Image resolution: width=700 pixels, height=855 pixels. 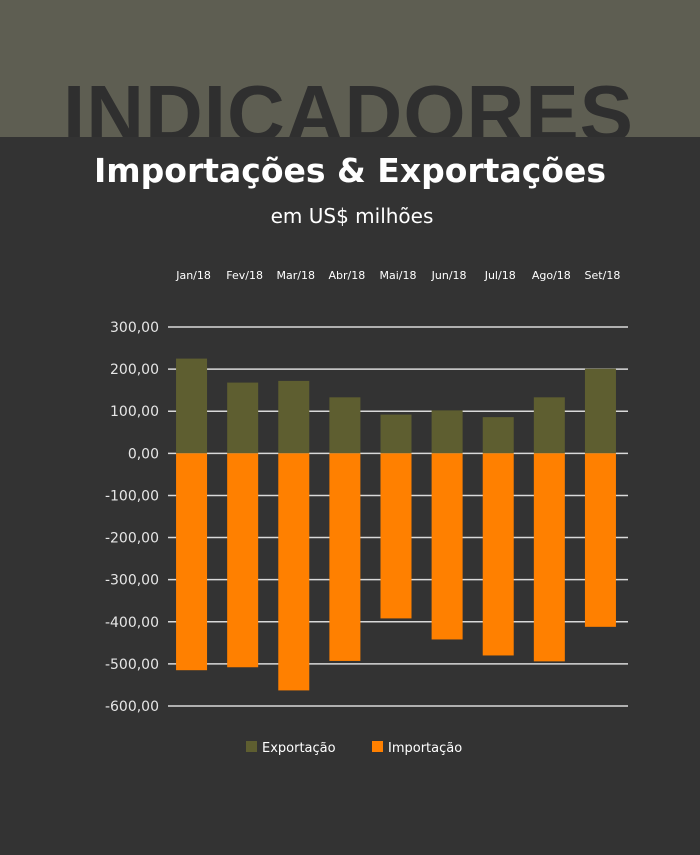 I want to click on y-tick-label: 100,00, so click(x=134, y=412).